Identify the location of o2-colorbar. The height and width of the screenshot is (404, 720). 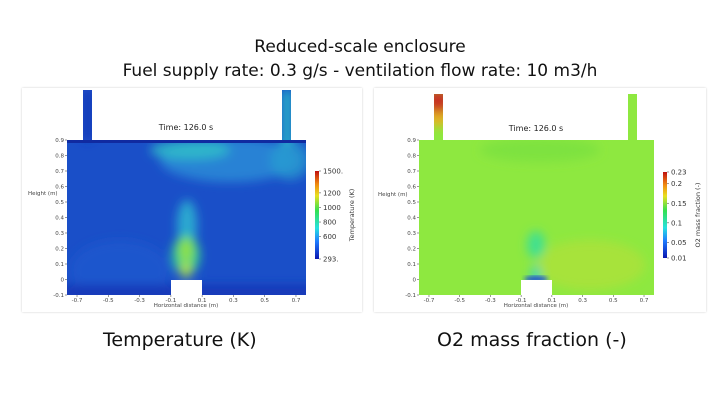
(665, 215).